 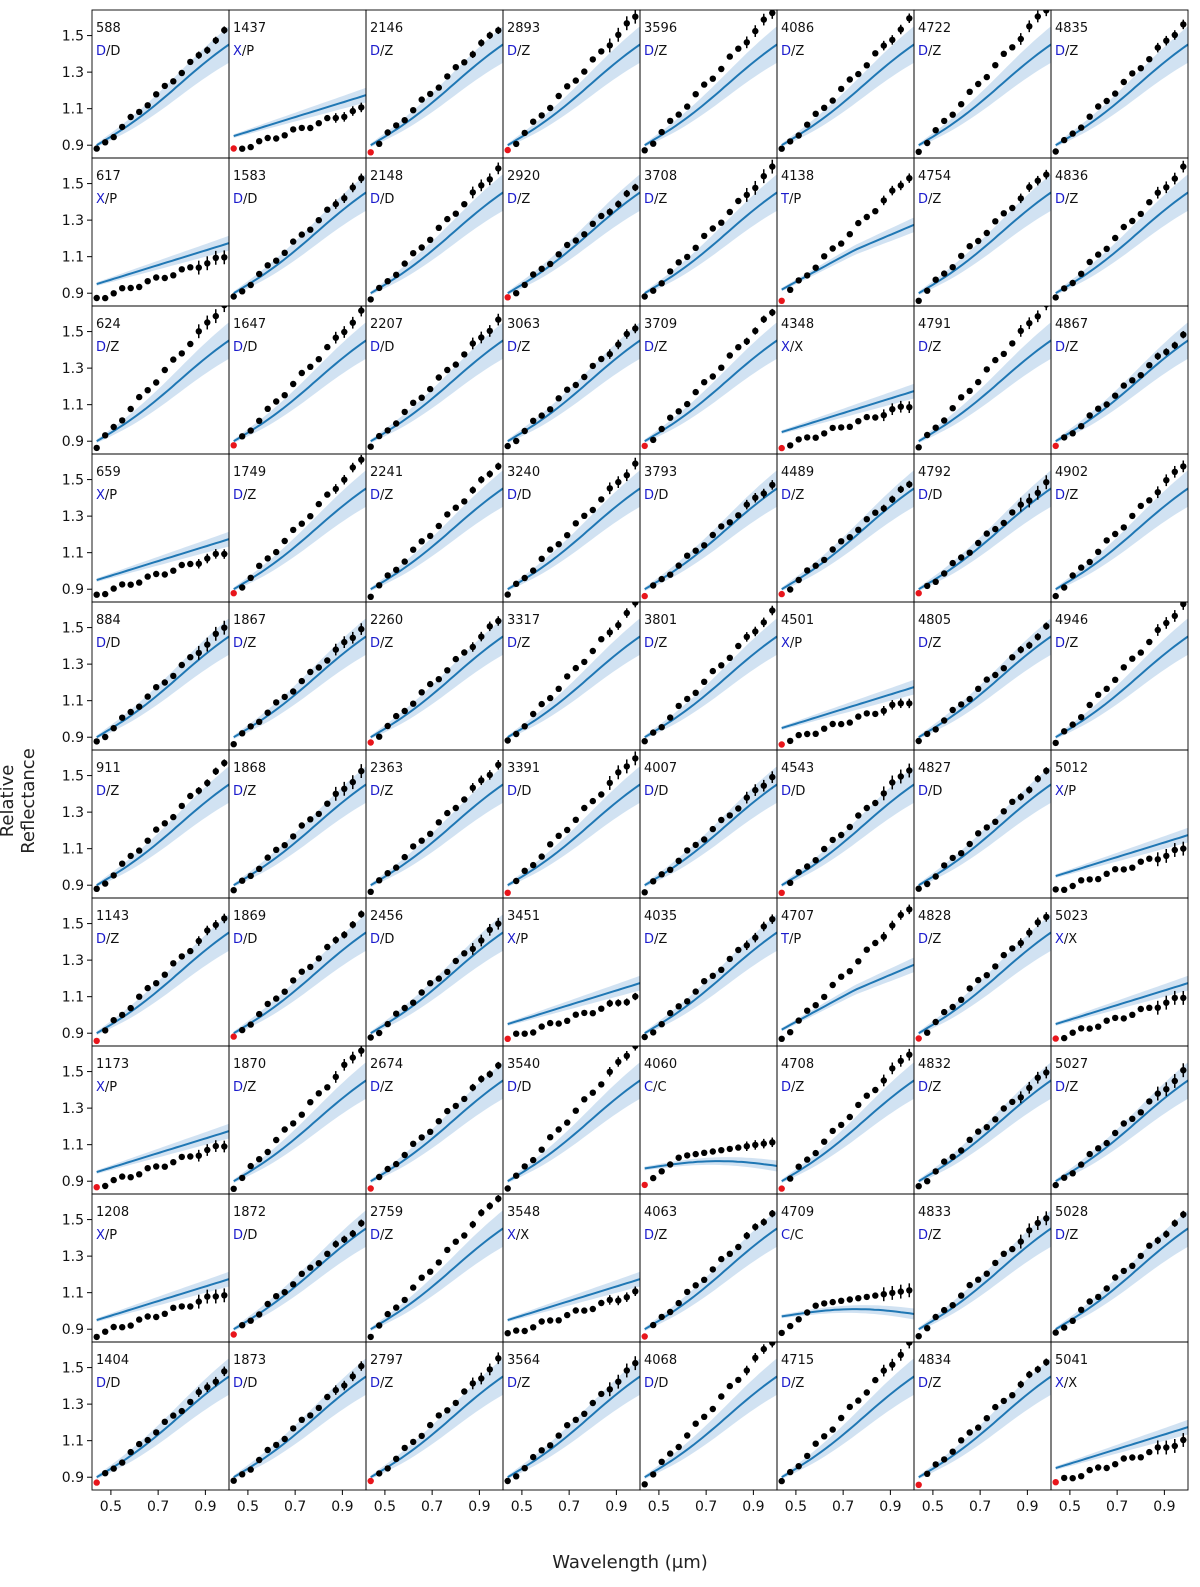 What do you see at coordinates (660, 916) in the screenshot?
I see `panel-id-label: 4035` at bounding box center [660, 916].